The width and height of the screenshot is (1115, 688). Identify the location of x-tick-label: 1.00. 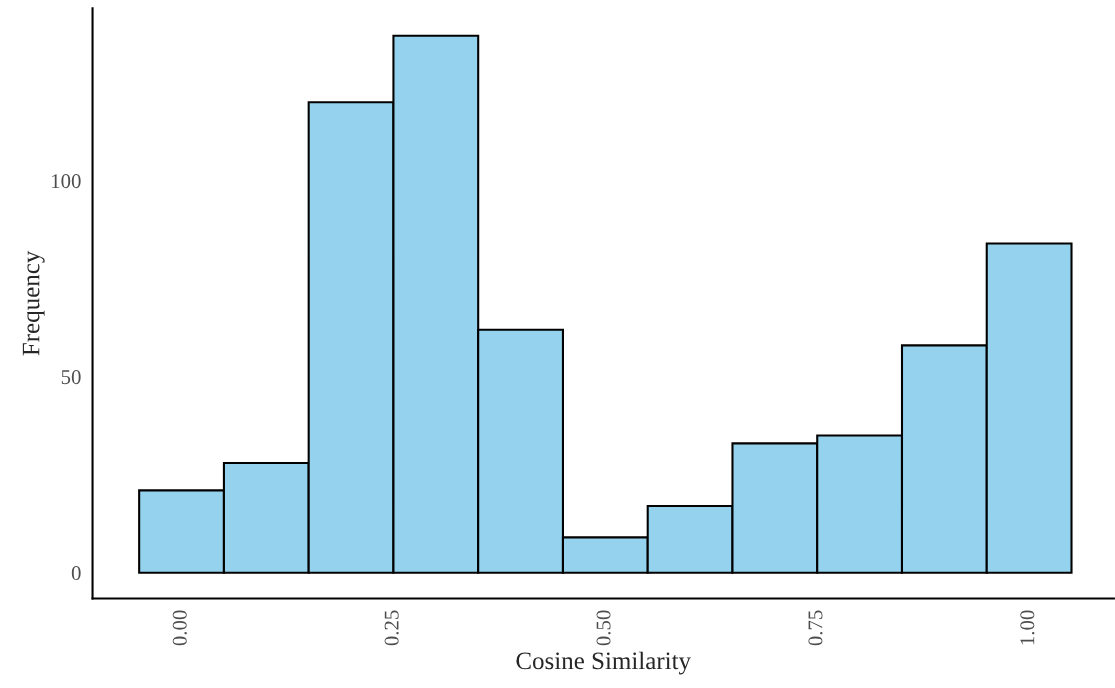
(1027, 627).